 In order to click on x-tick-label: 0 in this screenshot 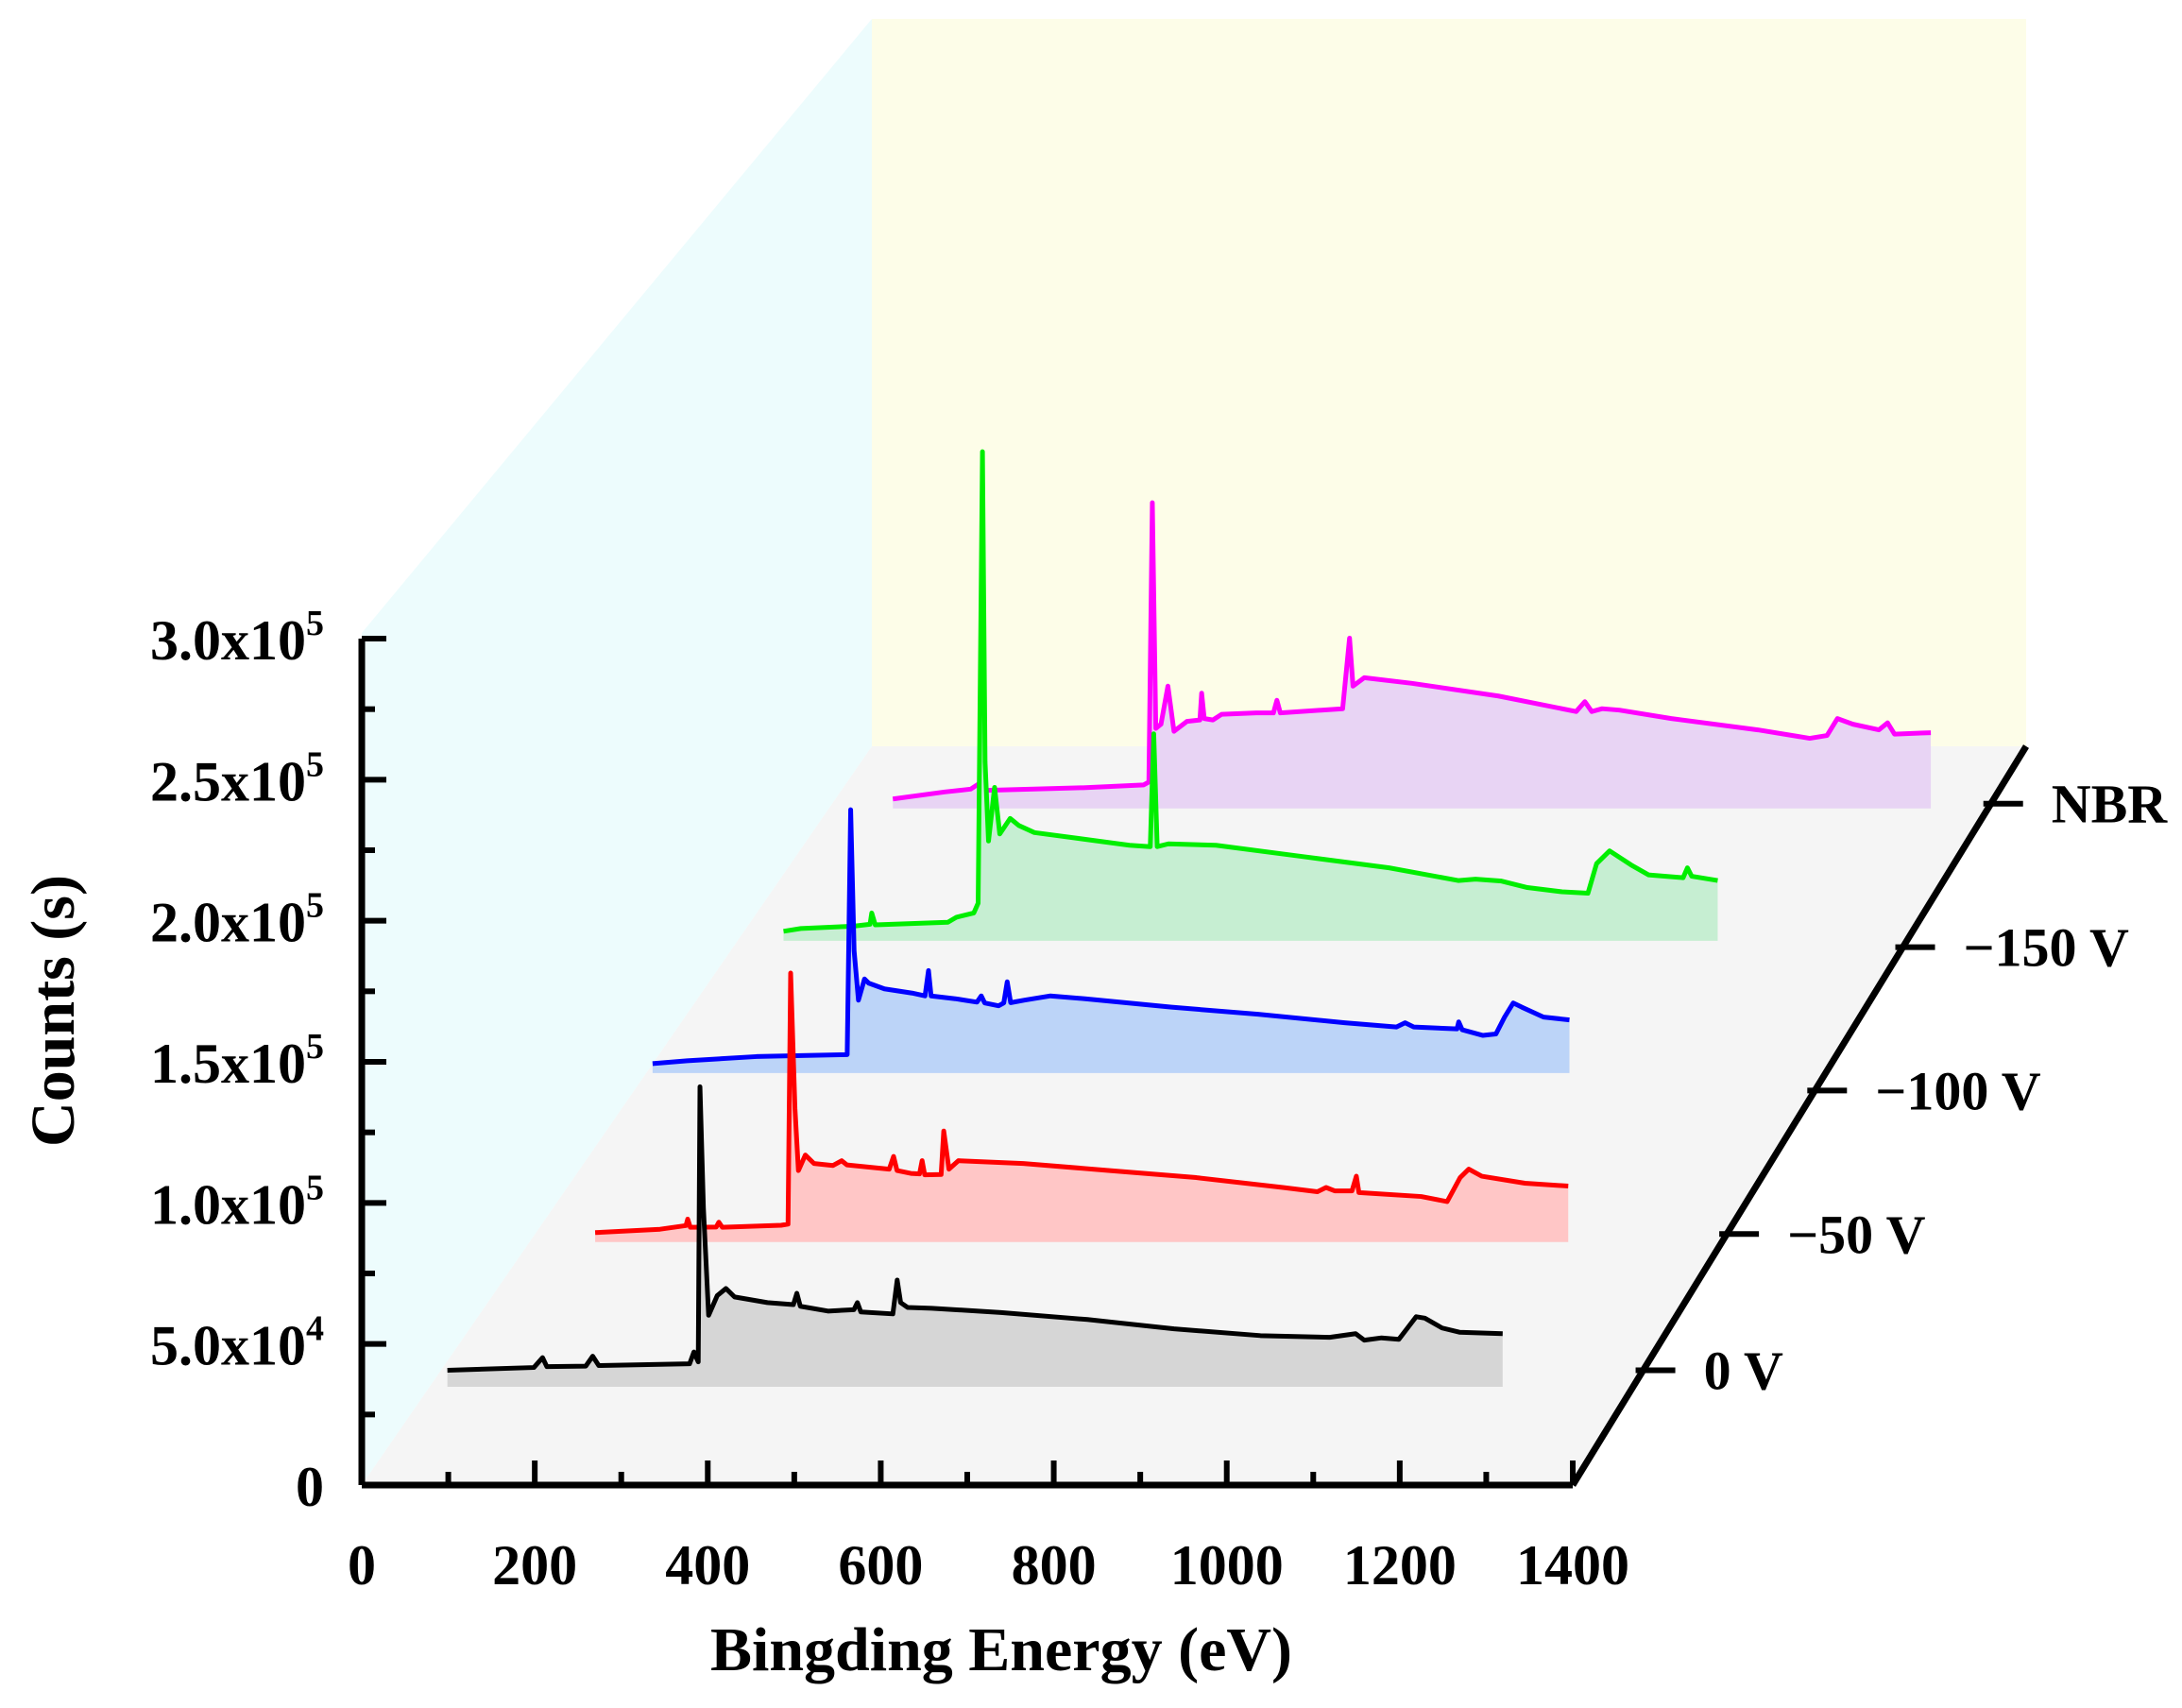, I will do `click(362, 1565)`.